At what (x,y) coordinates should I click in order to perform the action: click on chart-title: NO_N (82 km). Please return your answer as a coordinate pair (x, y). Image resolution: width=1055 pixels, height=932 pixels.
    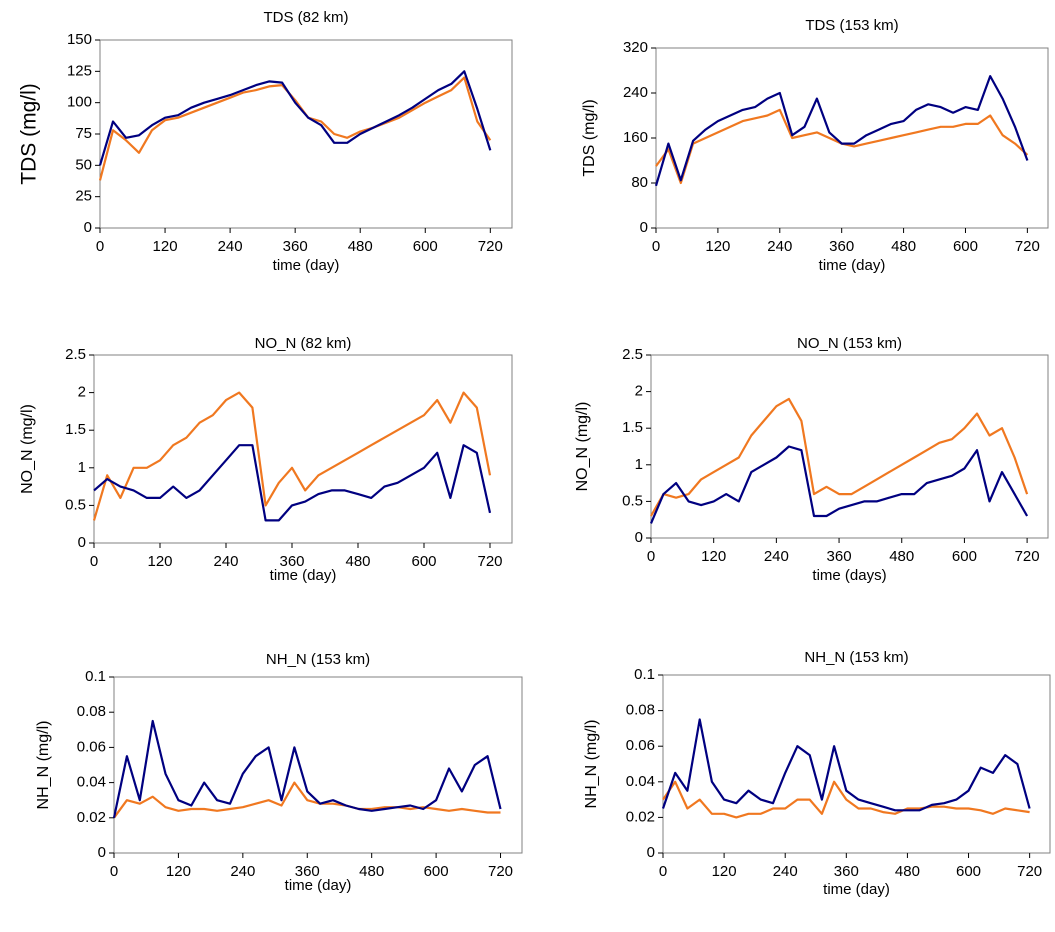
    Looking at the image, I should click on (303, 343).